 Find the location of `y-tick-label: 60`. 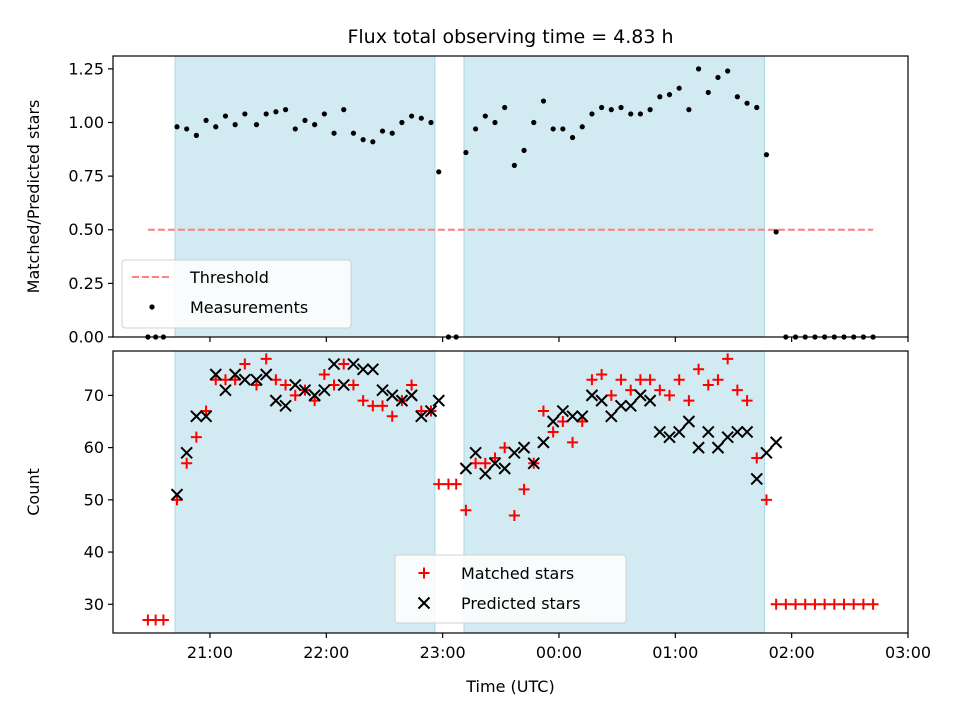

y-tick-label: 60 is located at coordinates (94, 447).